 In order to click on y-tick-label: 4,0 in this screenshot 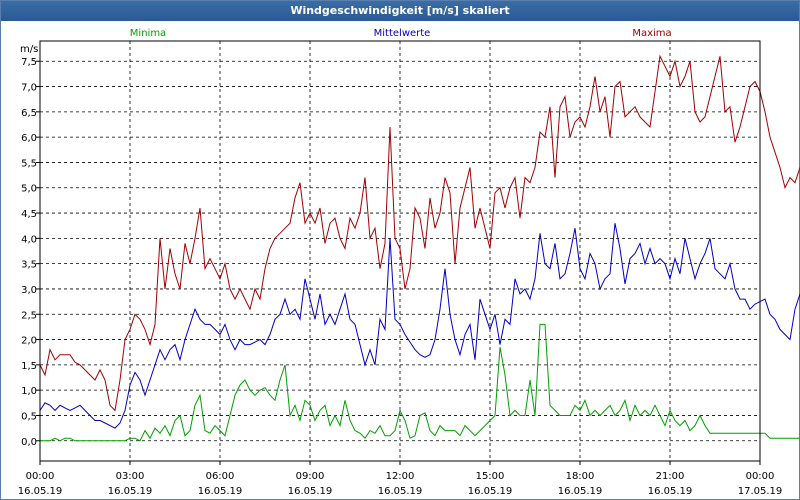, I will do `click(29, 239)`.